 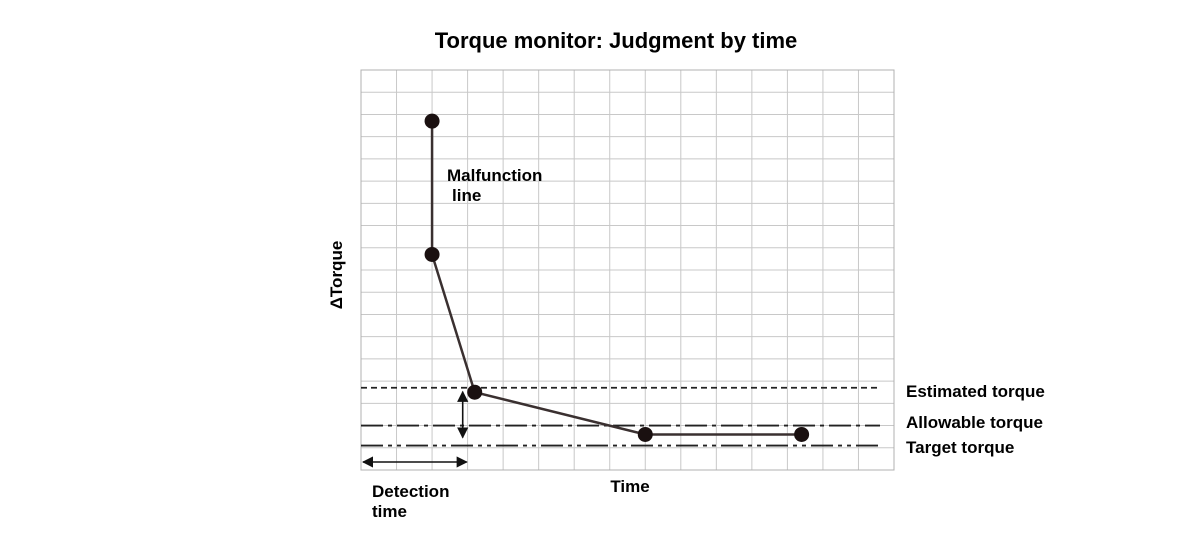 I want to click on ref-label-estimated: Estimated torque, so click(x=975, y=391).